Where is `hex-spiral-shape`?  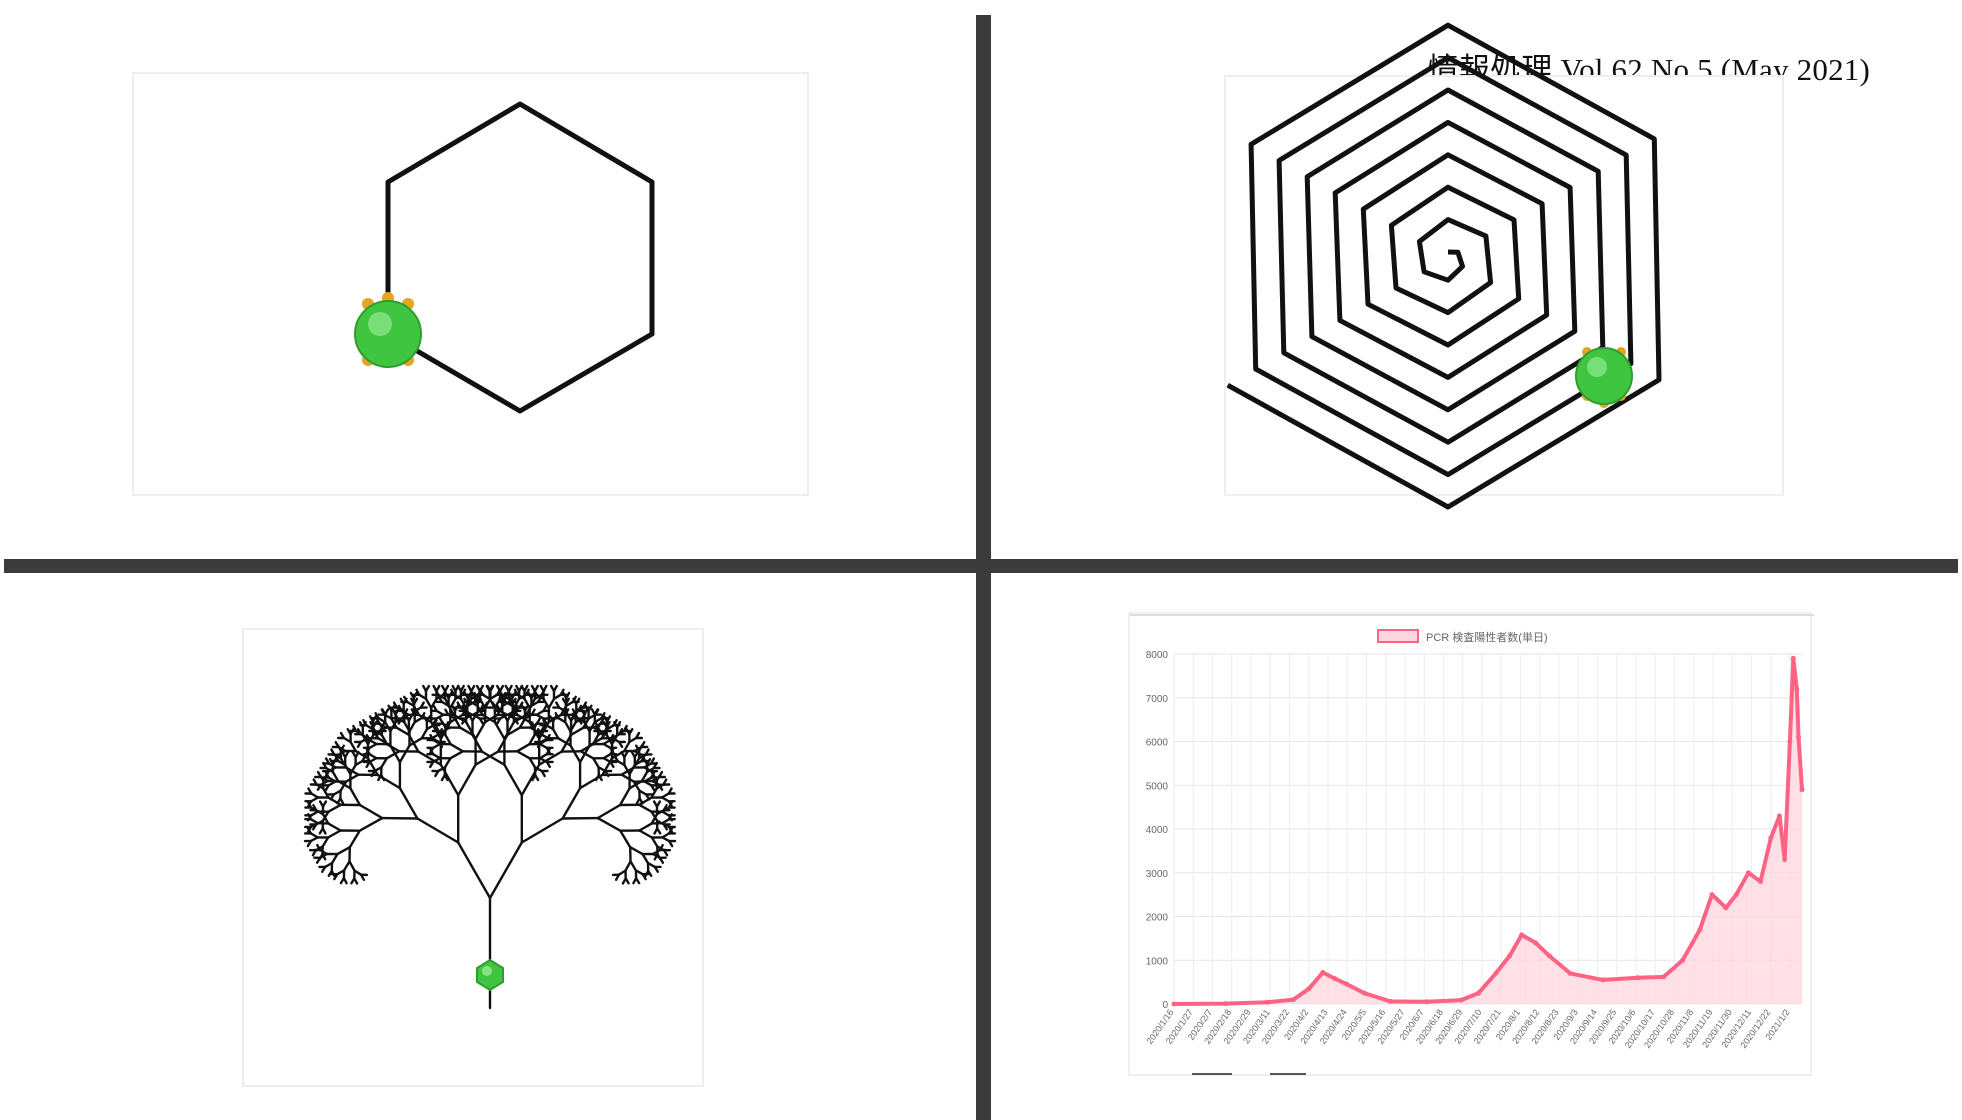
hex-spiral-shape is located at coordinates (1444, 266).